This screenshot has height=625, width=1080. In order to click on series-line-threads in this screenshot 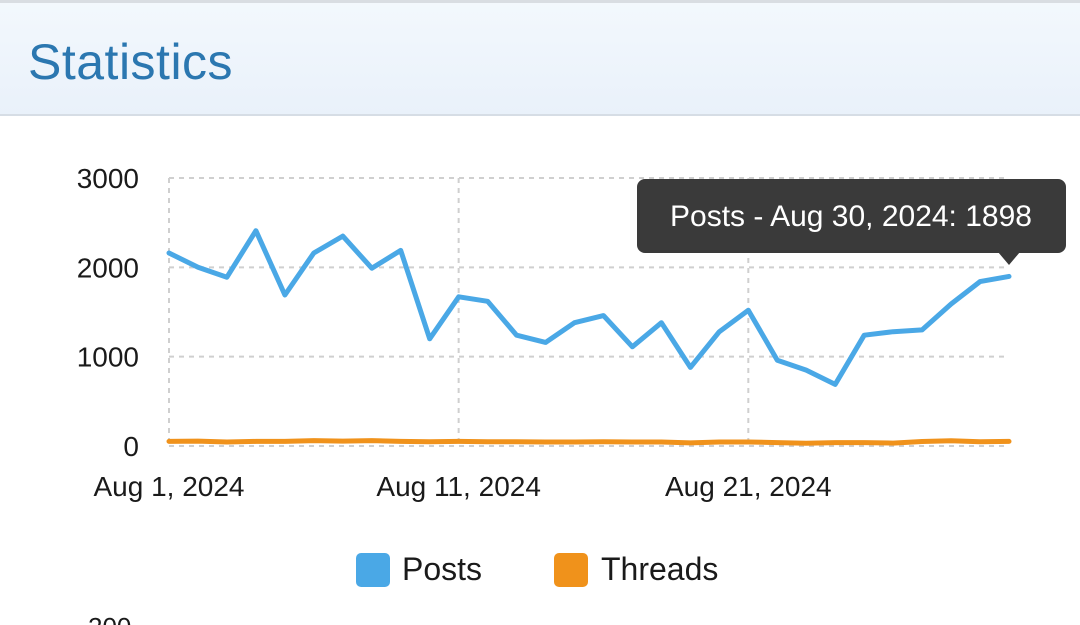, I will do `click(589, 442)`.